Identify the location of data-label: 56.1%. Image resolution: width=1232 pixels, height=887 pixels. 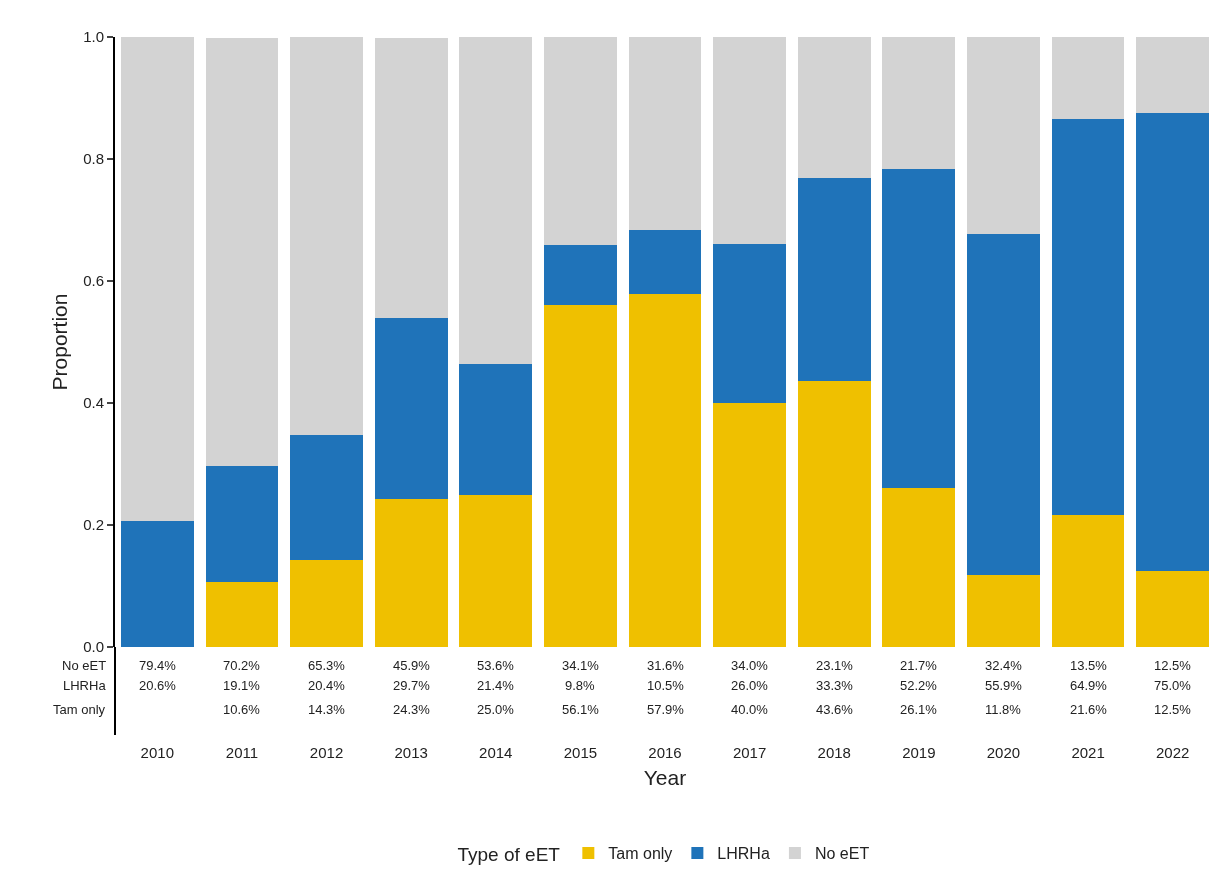
(581, 709).